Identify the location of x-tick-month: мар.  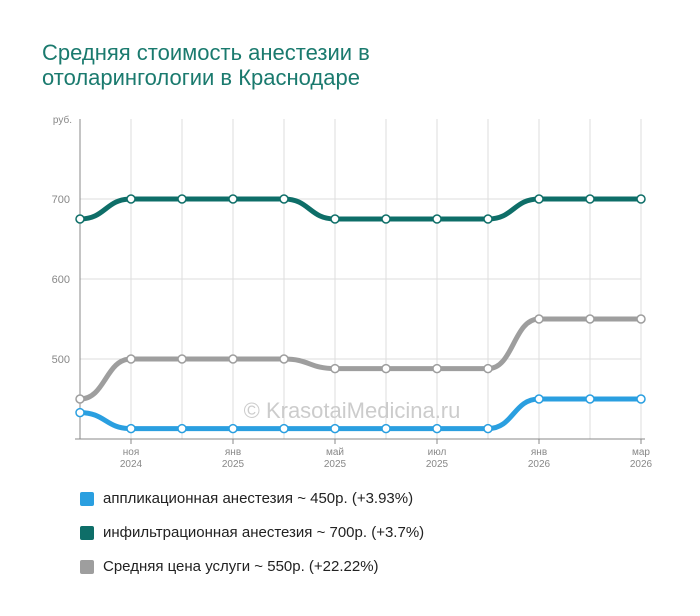
(641, 452).